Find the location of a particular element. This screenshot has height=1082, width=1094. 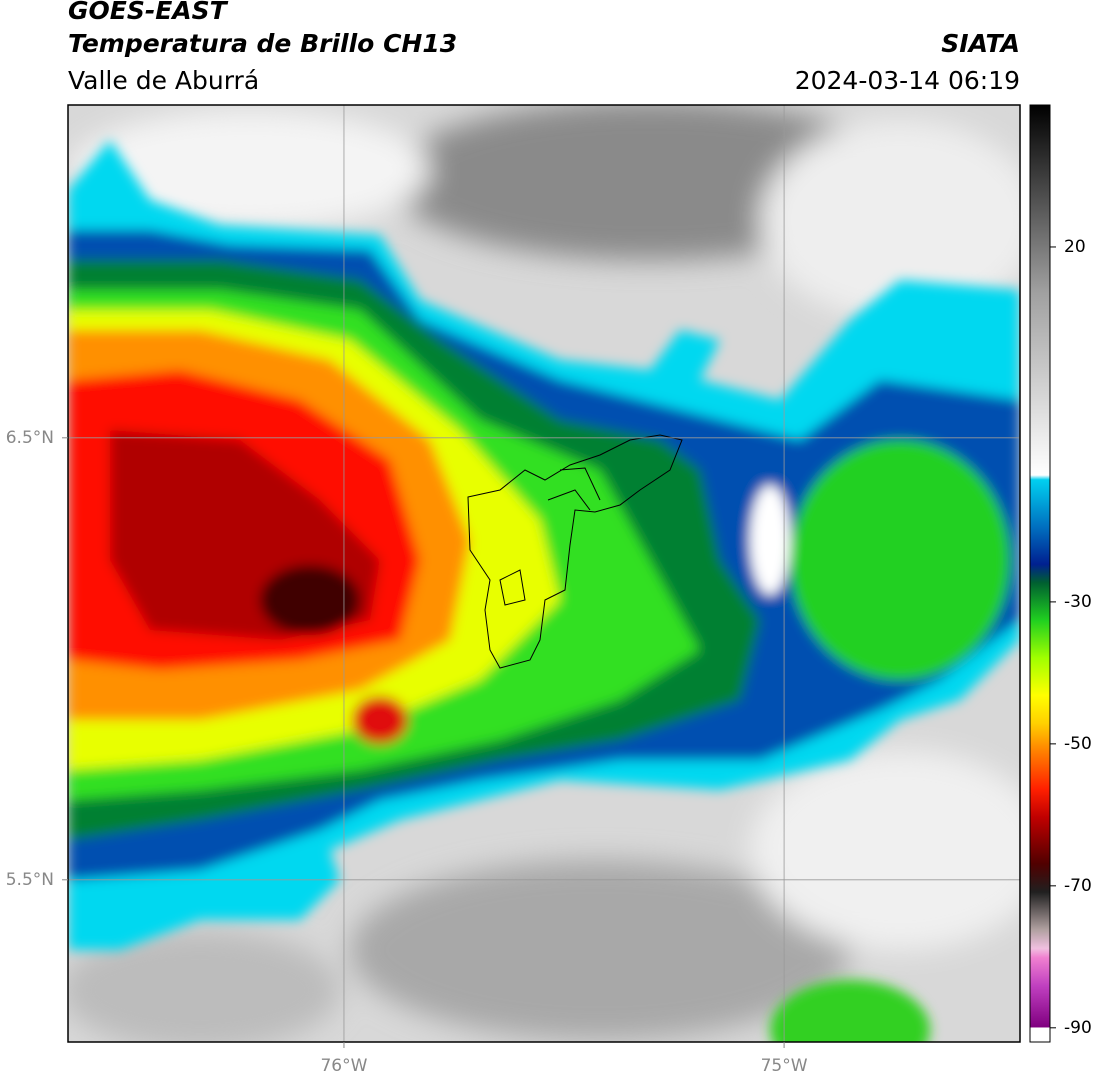

colorbar-tick-label: -90 is located at coordinates (1078, 1028).